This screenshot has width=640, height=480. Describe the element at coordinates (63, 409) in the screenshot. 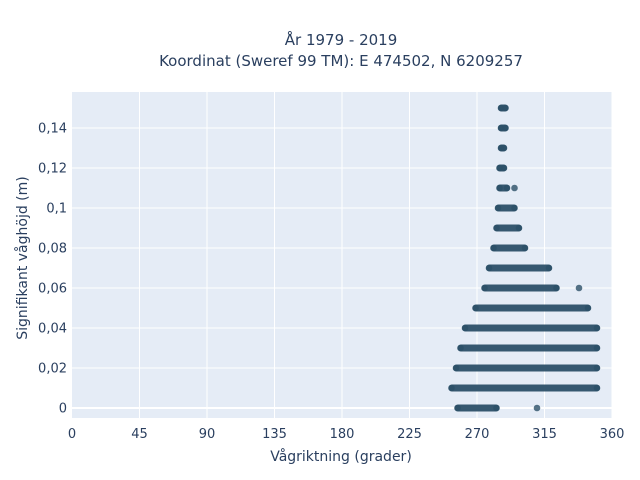

I see `y-tick-label: 0` at that location.